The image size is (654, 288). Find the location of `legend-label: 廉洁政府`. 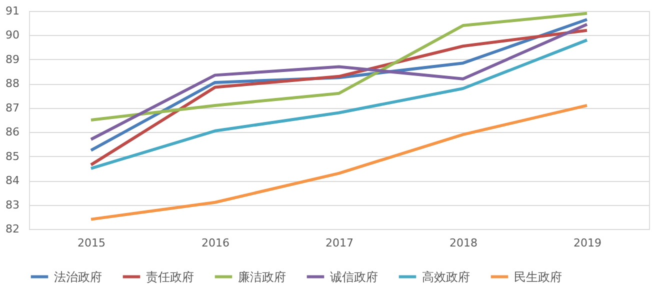

legend-label: 廉洁政府 is located at coordinates (262, 277).